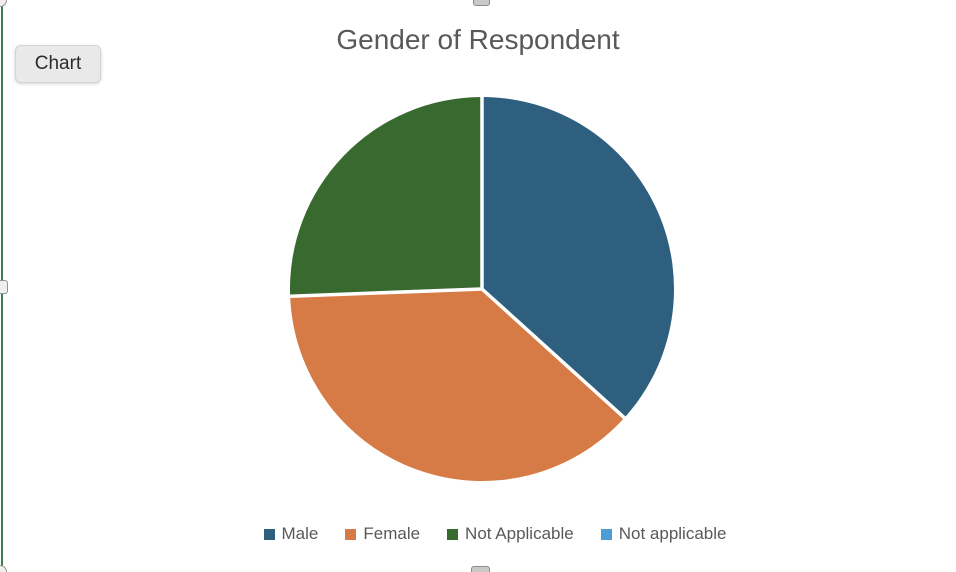  I want to click on pie-slice-female, so click(457, 385).